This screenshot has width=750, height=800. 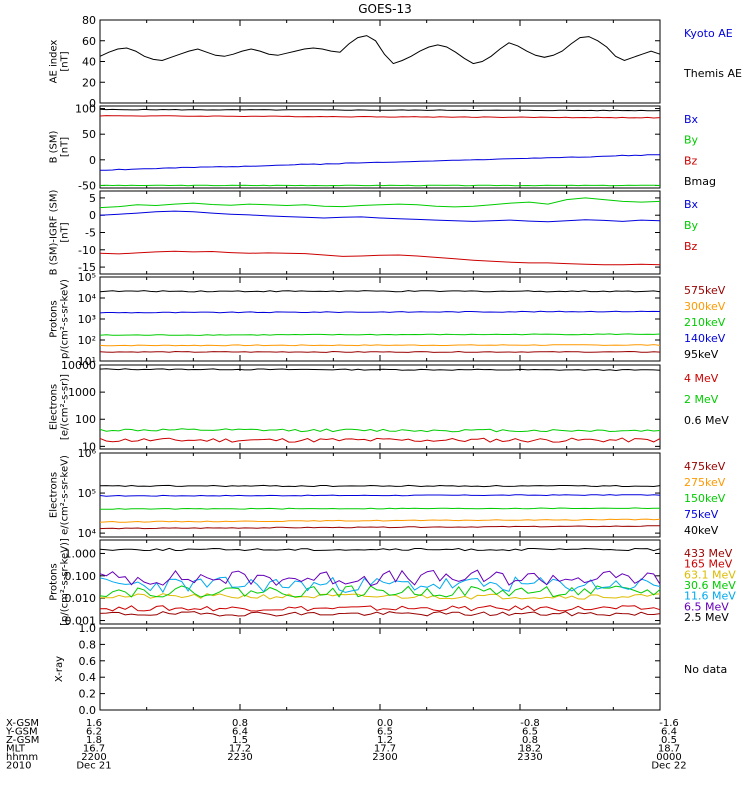 I want to click on x-row-value: 0000, so click(x=668, y=757).